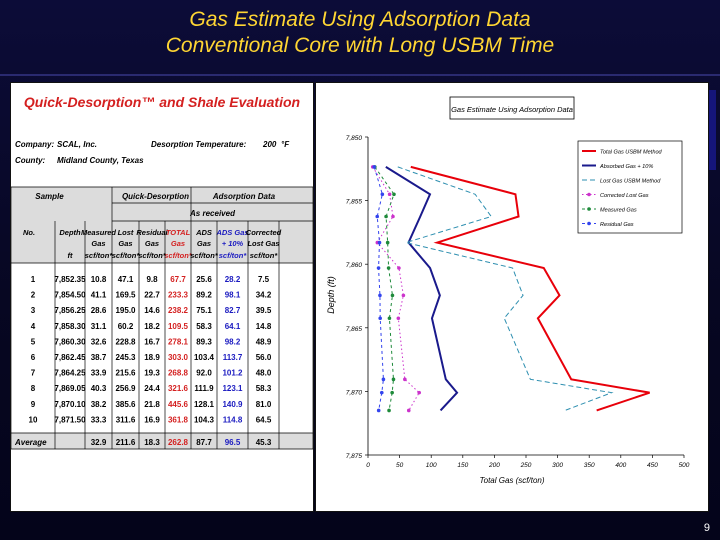 The image size is (720, 540). Describe the element at coordinates (626, 167) in the screenshot. I see `legend-label-1: Absorbed Gas + 10%` at that location.